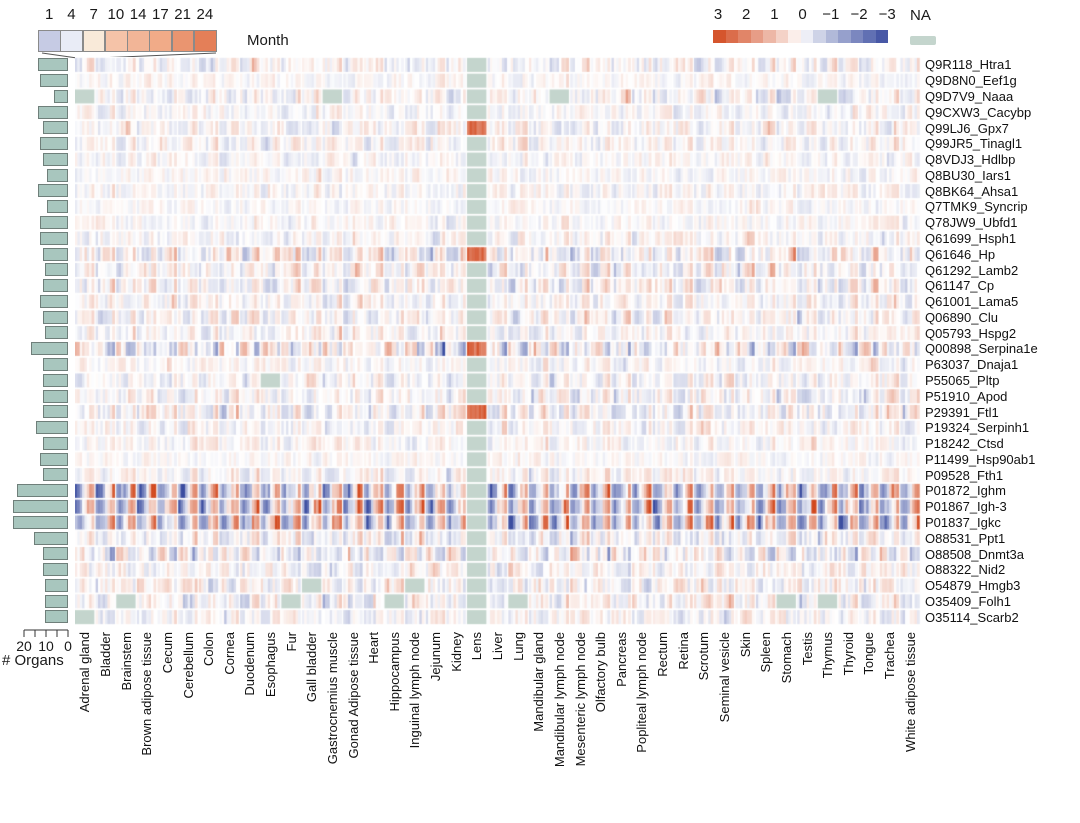 The width and height of the screenshot is (1080, 823). I want to click on month-tick-label: 24, so click(205, 14).